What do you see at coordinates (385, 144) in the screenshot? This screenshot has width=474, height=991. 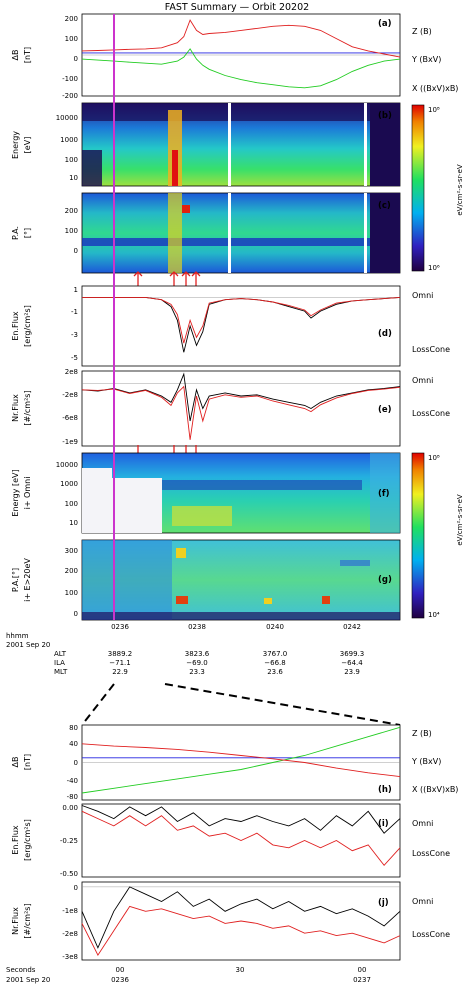 I see `panel-b-right-dark` at bounding box center [385, 144].